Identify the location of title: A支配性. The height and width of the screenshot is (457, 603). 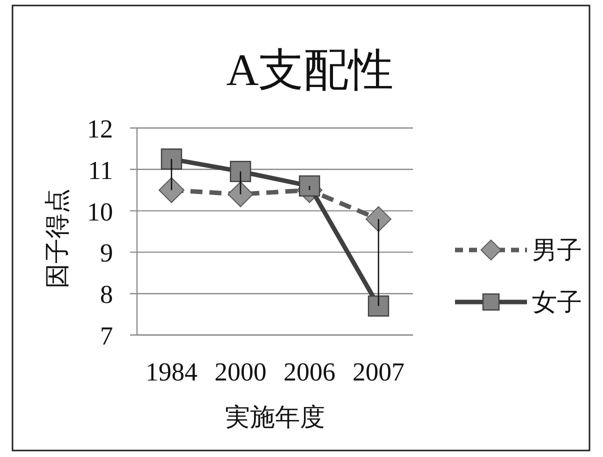
(310, 70).